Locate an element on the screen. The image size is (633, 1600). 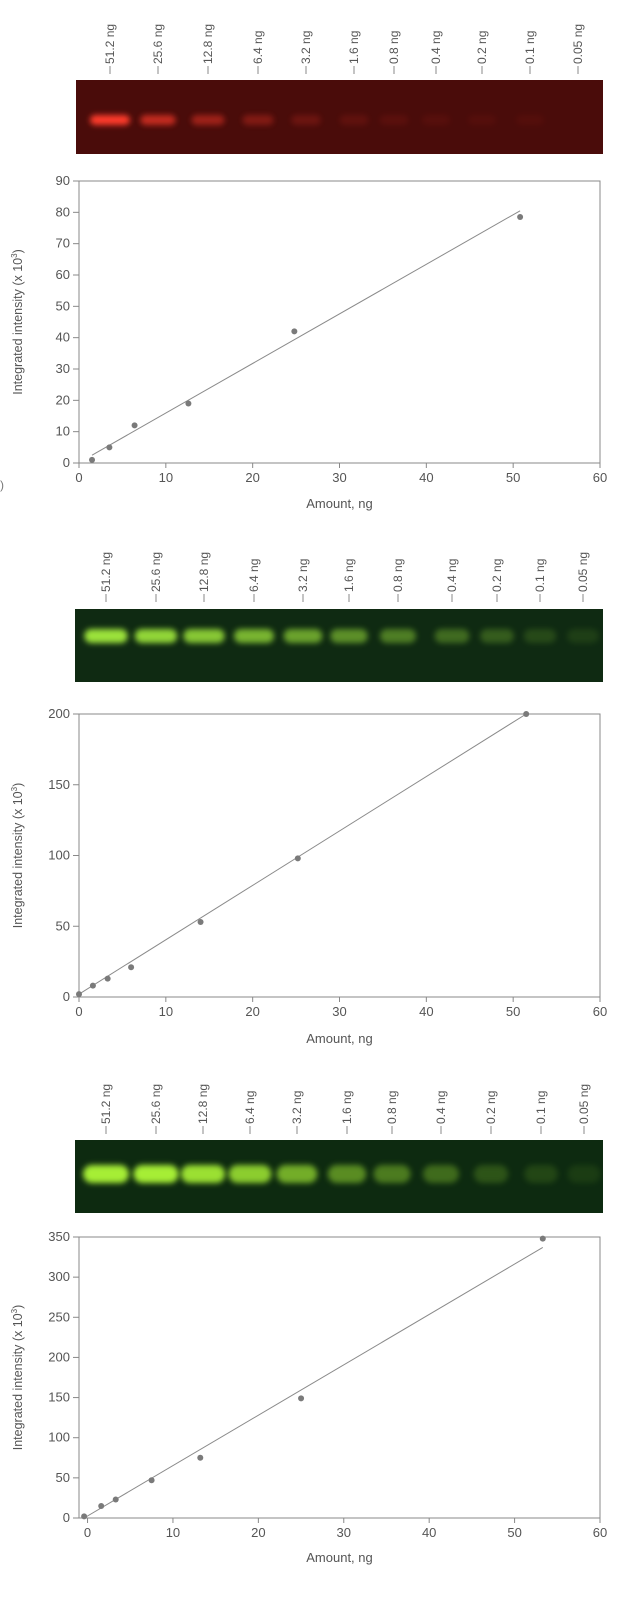
y-tick-label: 200 is located at coordinates (59, 1356).